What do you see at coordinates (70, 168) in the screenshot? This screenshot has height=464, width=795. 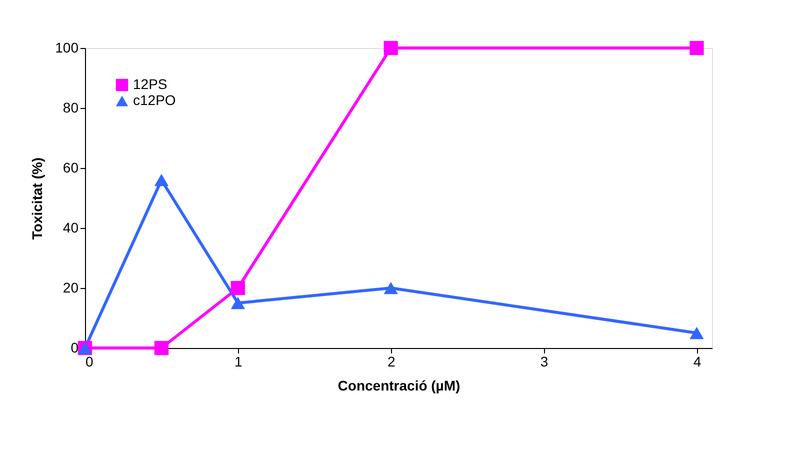 I see `y-tick-label: 60` at bounding box center [70, 168].